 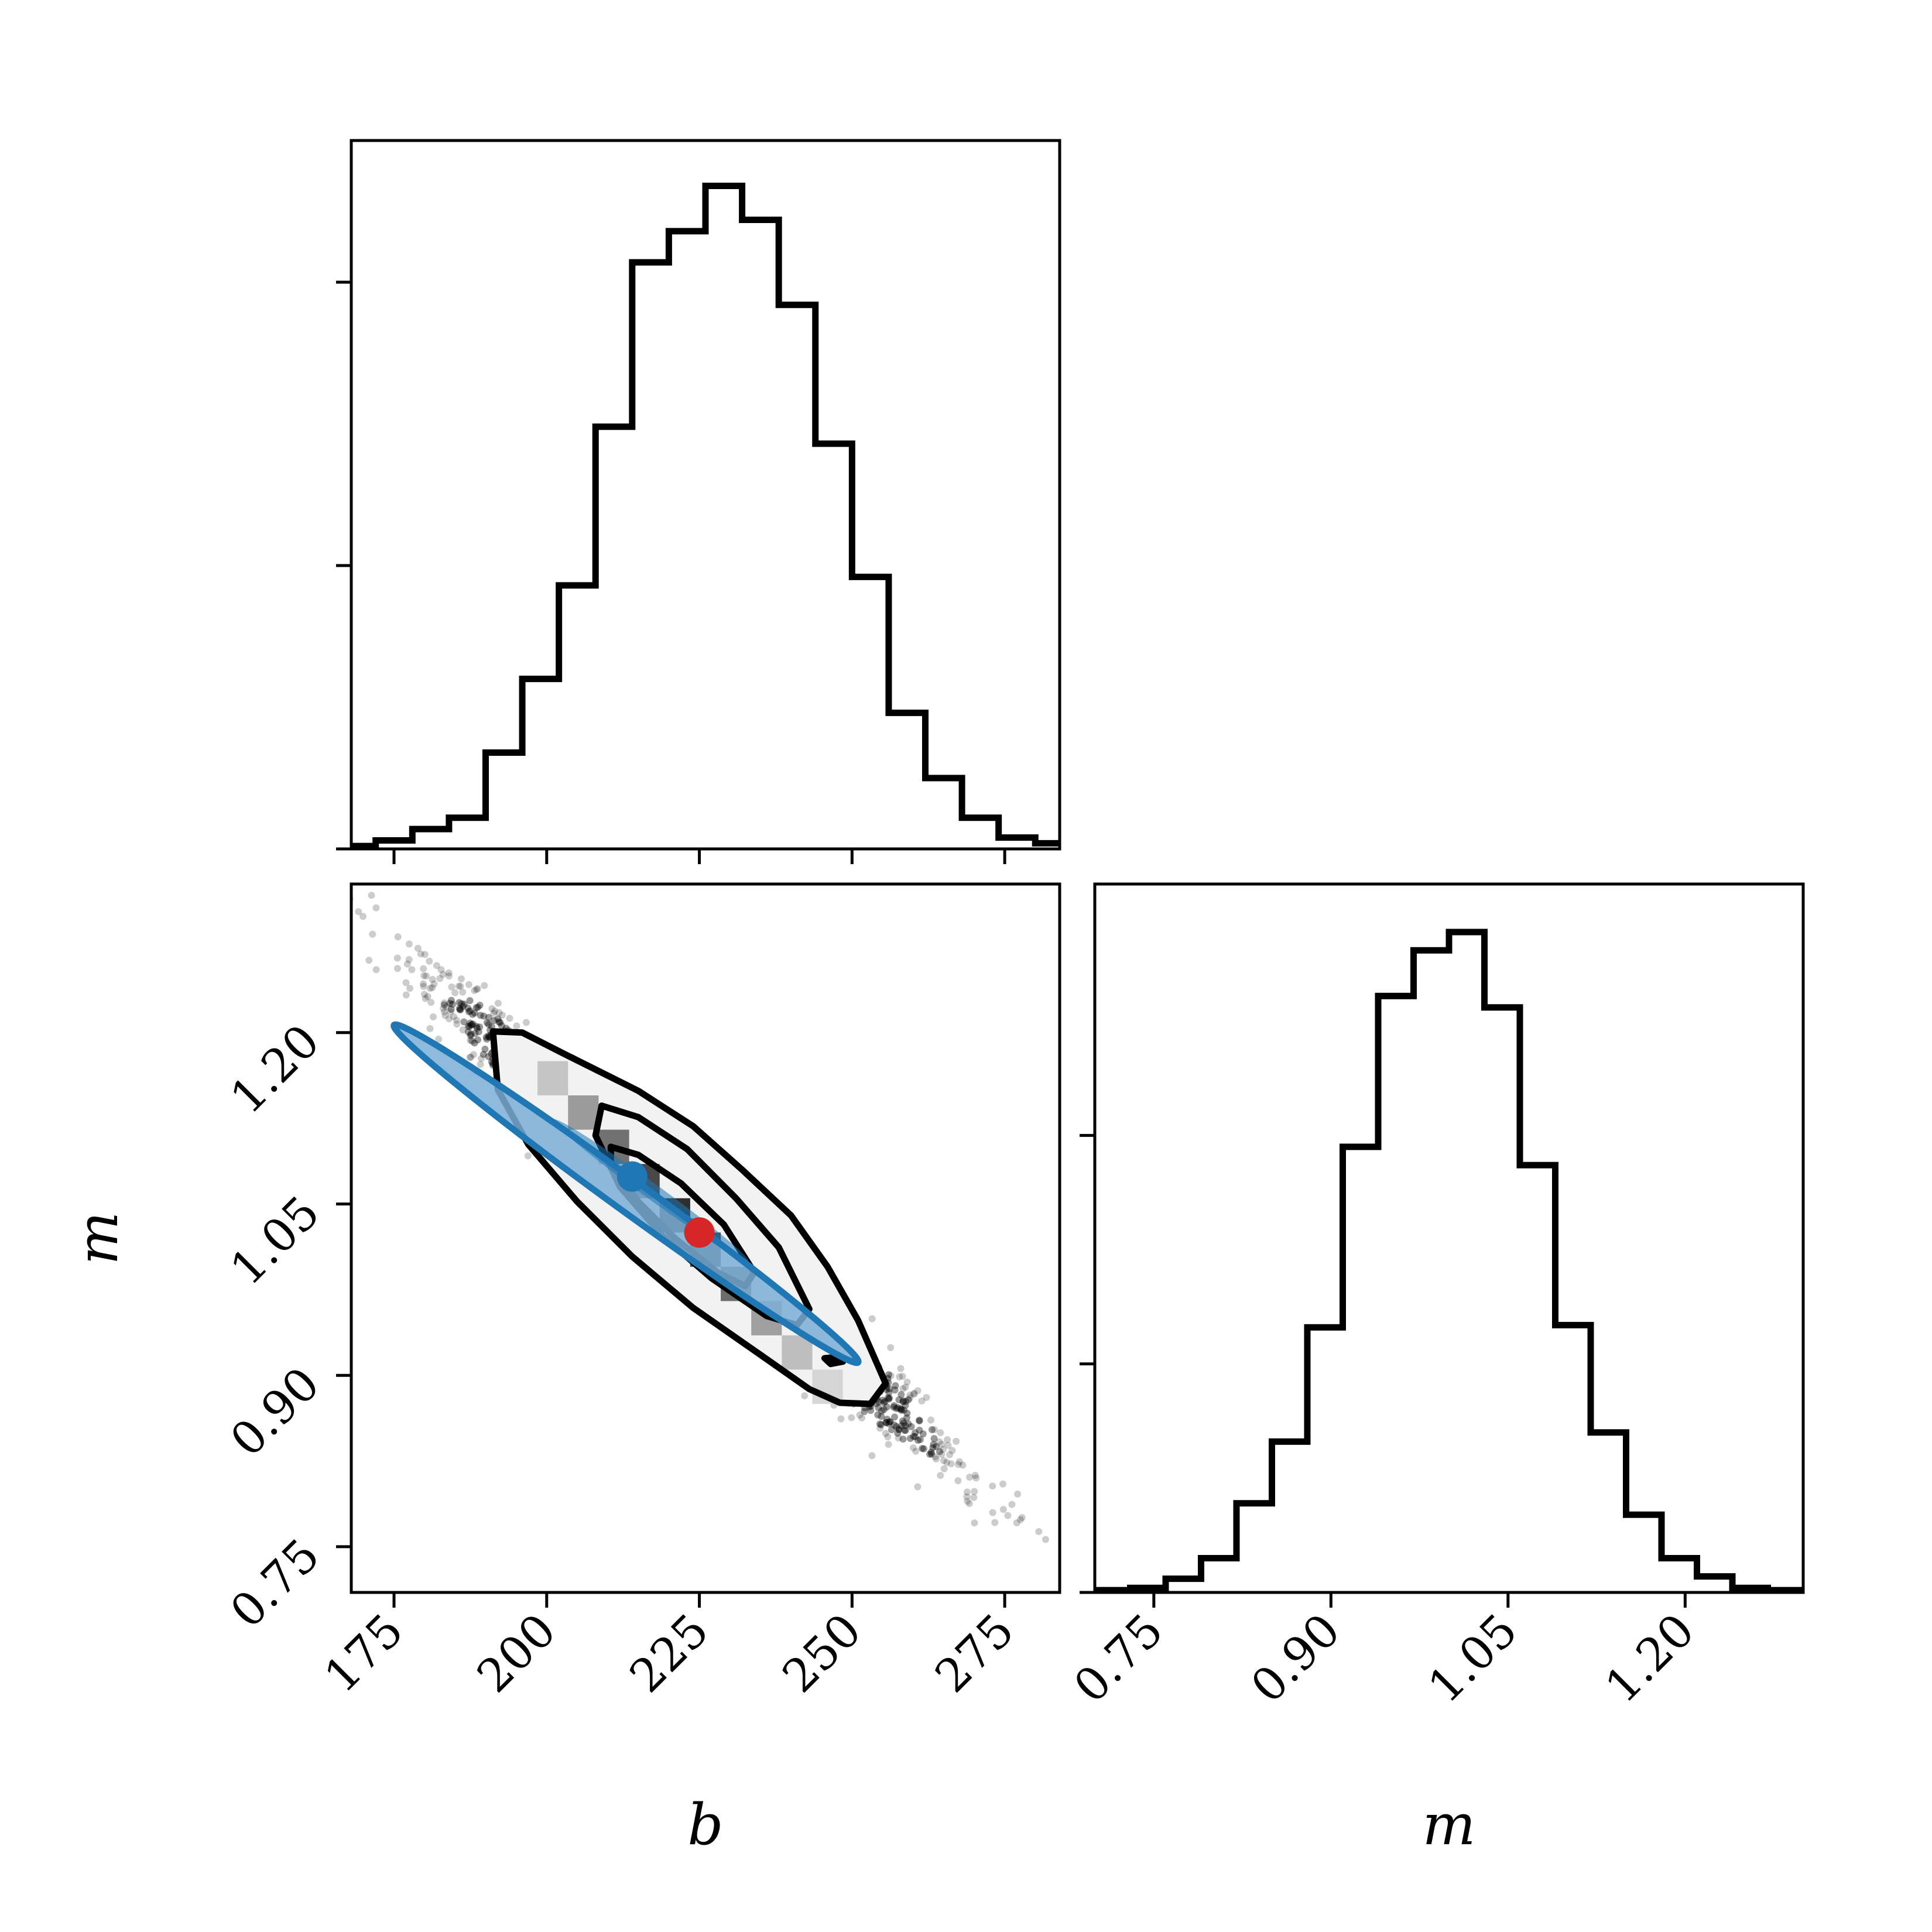 I want to click on hist-m-frame, so click(x=1449, y=1238).